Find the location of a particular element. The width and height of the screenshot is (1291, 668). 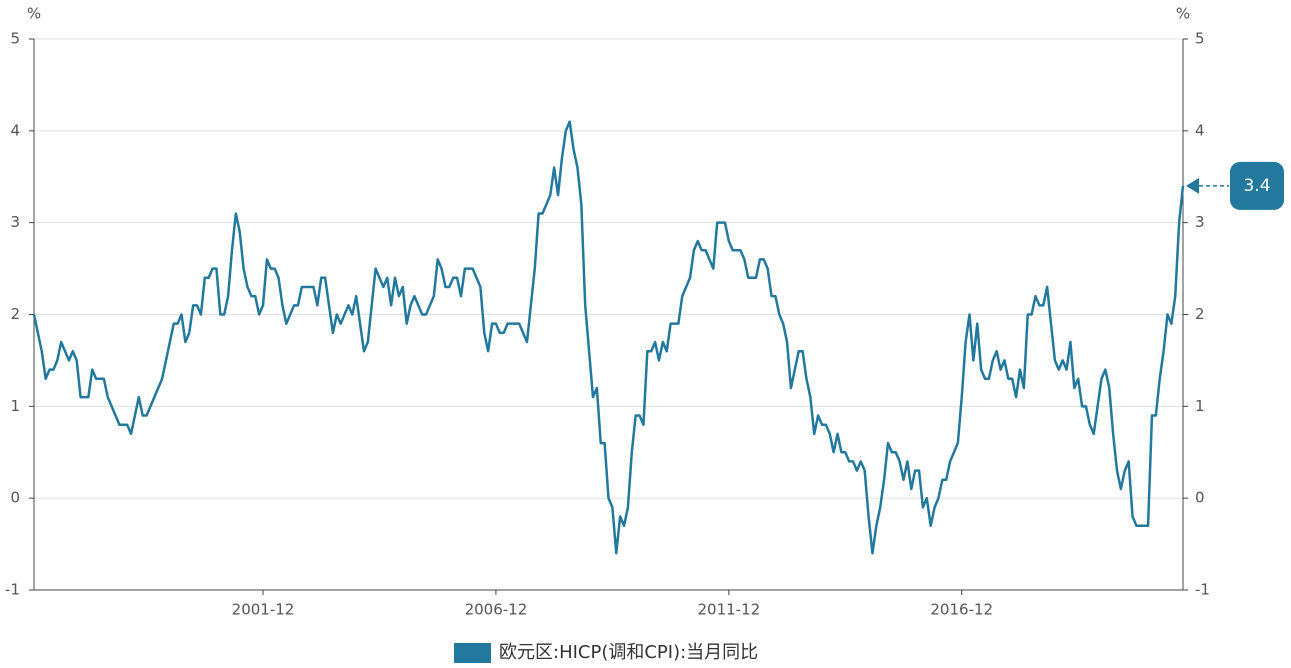

y-tick-label: 5 is located at coordinates (15, 39).